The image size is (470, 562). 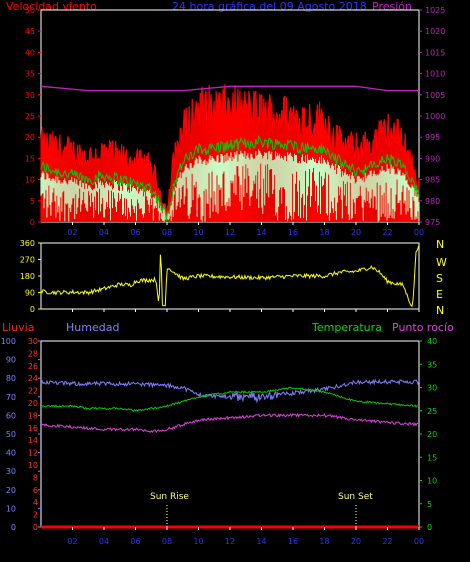 What do you see at coordinates (440, 310) in the screenshot?
I see `direction-label-n-bottom: N` at bounding box center [440, 310].